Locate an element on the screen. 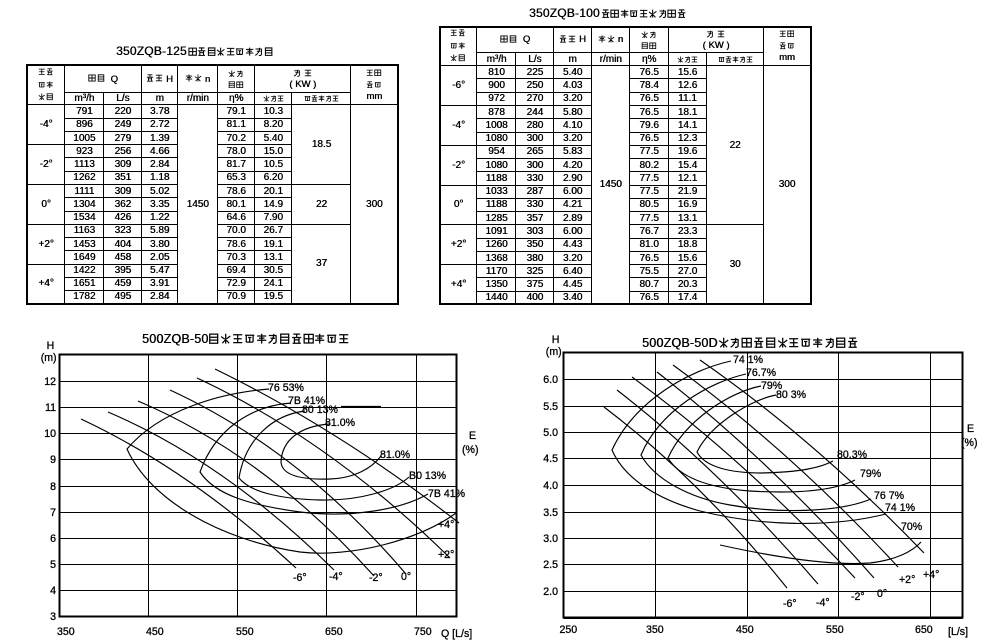 This screenshot has height=642, width=1001. svg-text: 5 is located at coordinates (53, 565).